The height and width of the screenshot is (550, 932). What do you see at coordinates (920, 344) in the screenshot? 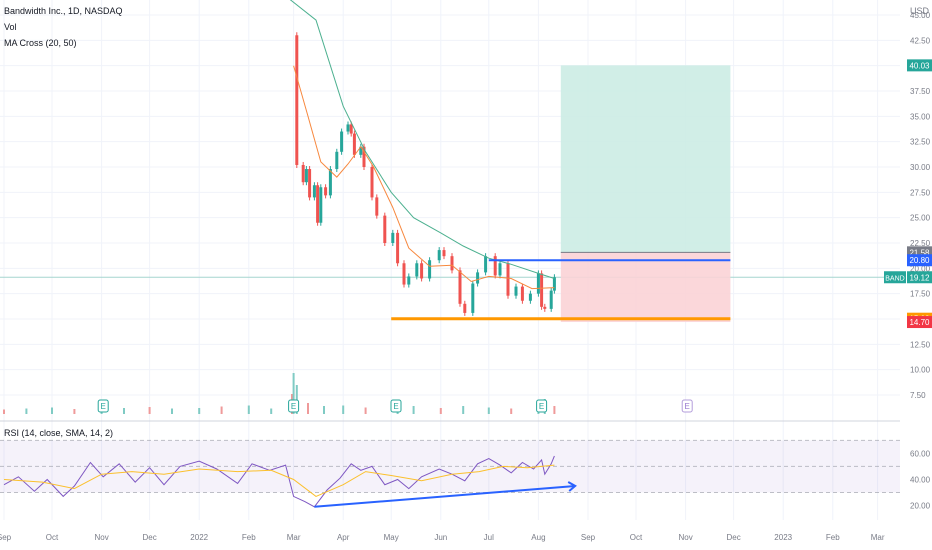
I see `price-tick-label: 12.50` at bounding box center [920, 344].